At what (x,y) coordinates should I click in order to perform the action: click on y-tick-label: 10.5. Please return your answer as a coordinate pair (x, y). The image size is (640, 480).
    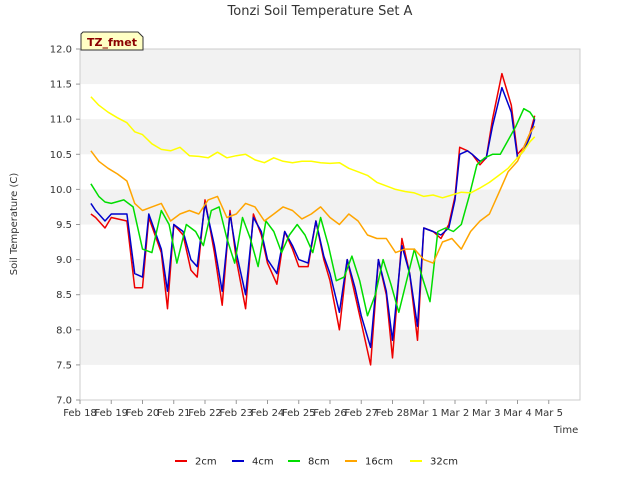
    Looking at the image, I should click on (61, 155).